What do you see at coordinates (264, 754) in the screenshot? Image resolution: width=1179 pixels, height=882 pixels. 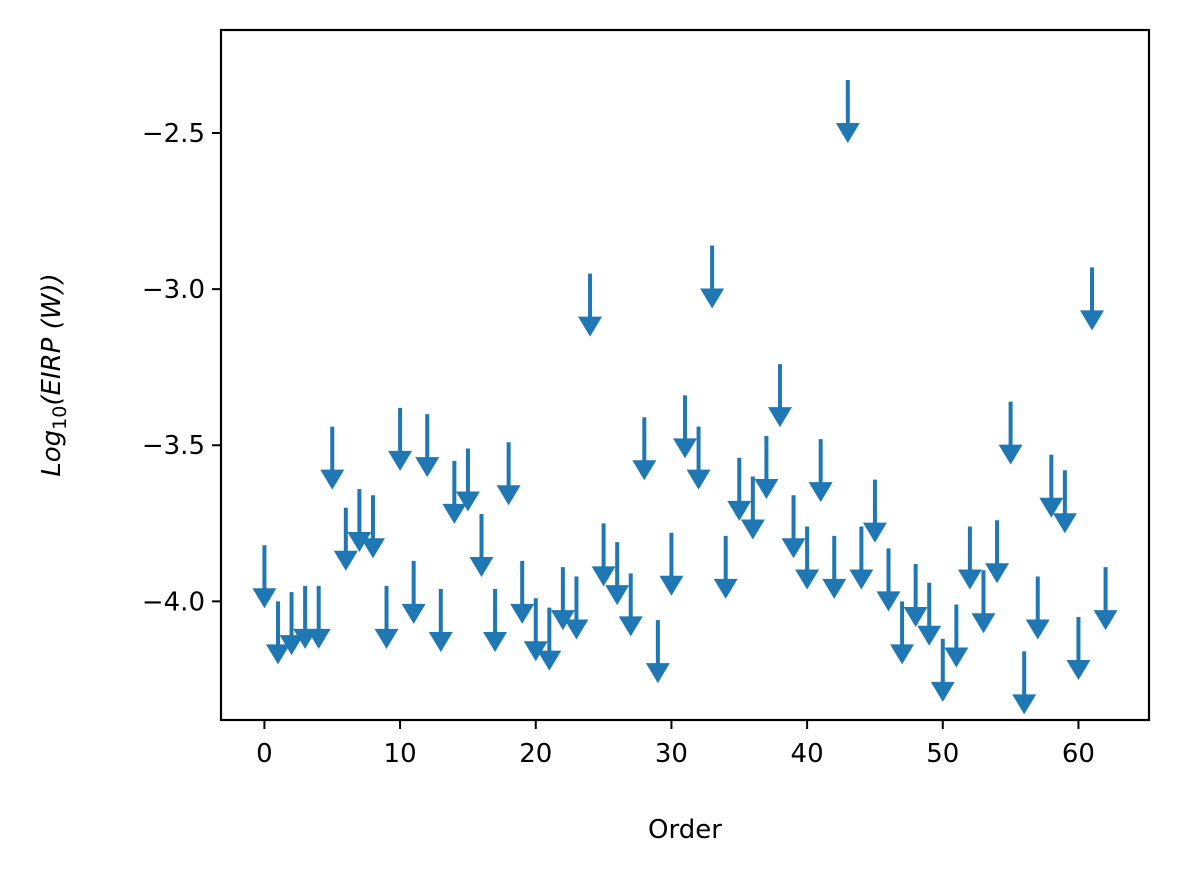 I see `x-tick-label: 0` at bounding box center [264, 754].